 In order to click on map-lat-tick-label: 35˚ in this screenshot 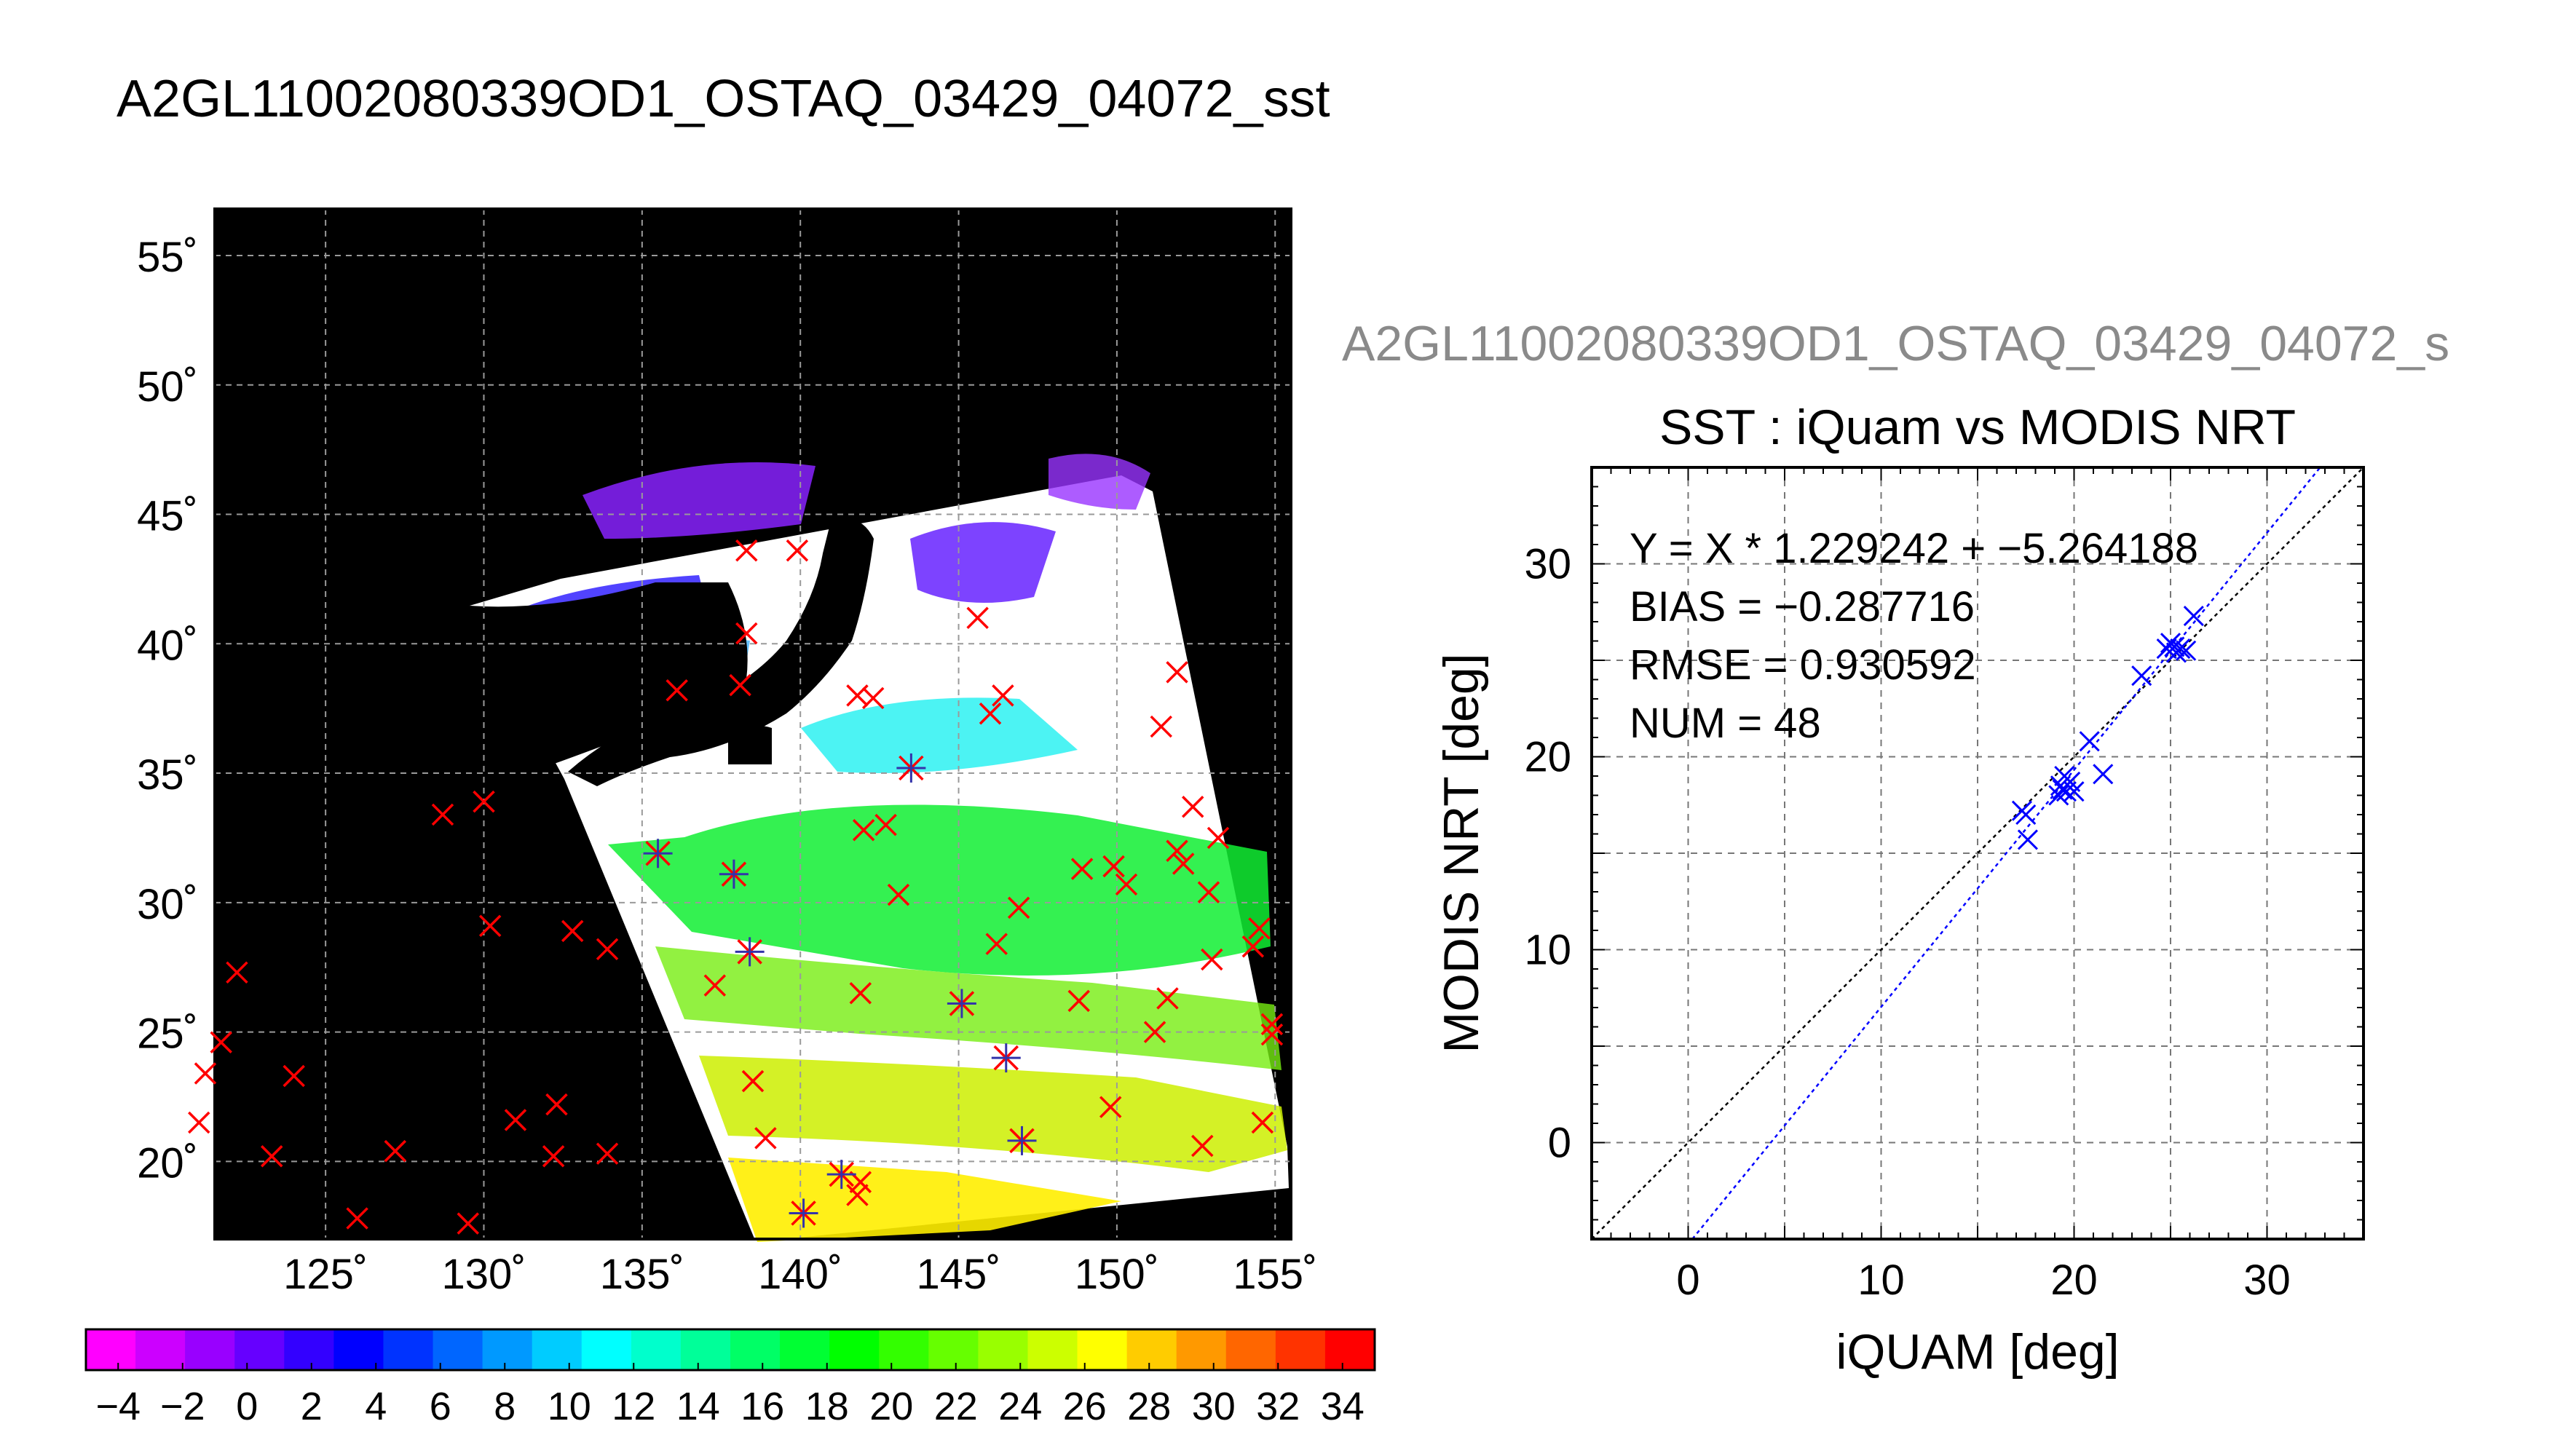, I will do `click(167, 775)`.